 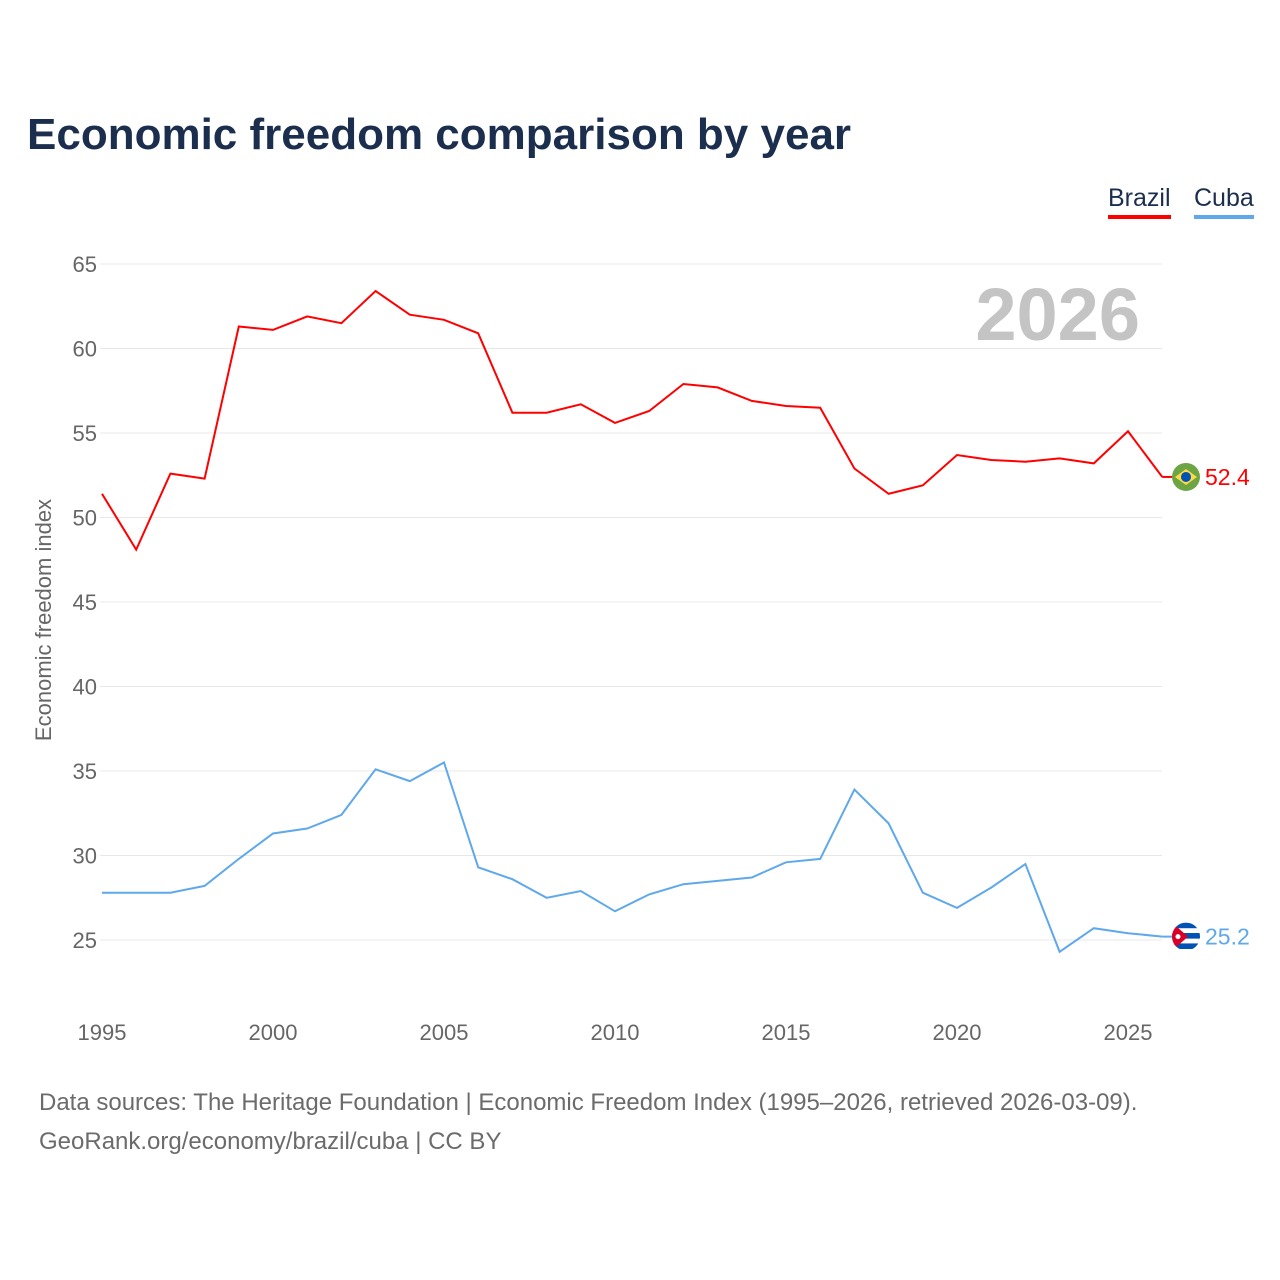 I want to click on chart-title: Economic freedom comparison by year, so click(x=439, y=134).